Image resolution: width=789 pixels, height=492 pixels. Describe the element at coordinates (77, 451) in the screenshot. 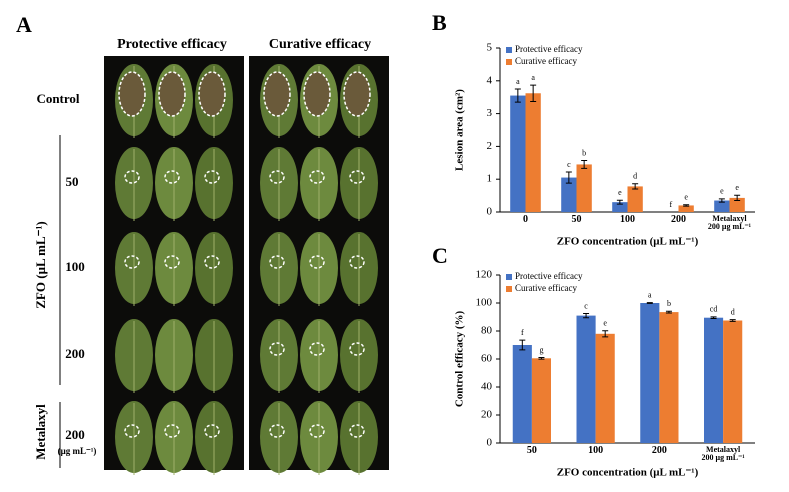

I see `unit-note: (μg mL⁻¹)` at that location.